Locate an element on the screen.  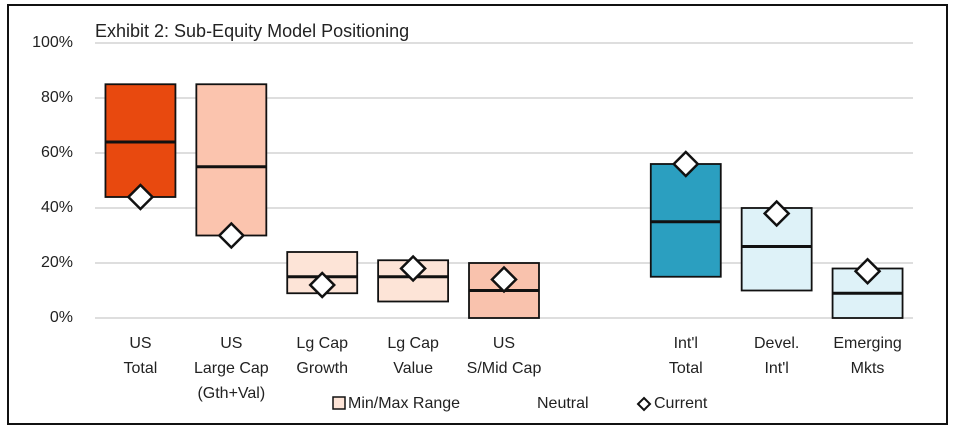
legend-label: Min/Max Range is located at coordinates (404, 403).